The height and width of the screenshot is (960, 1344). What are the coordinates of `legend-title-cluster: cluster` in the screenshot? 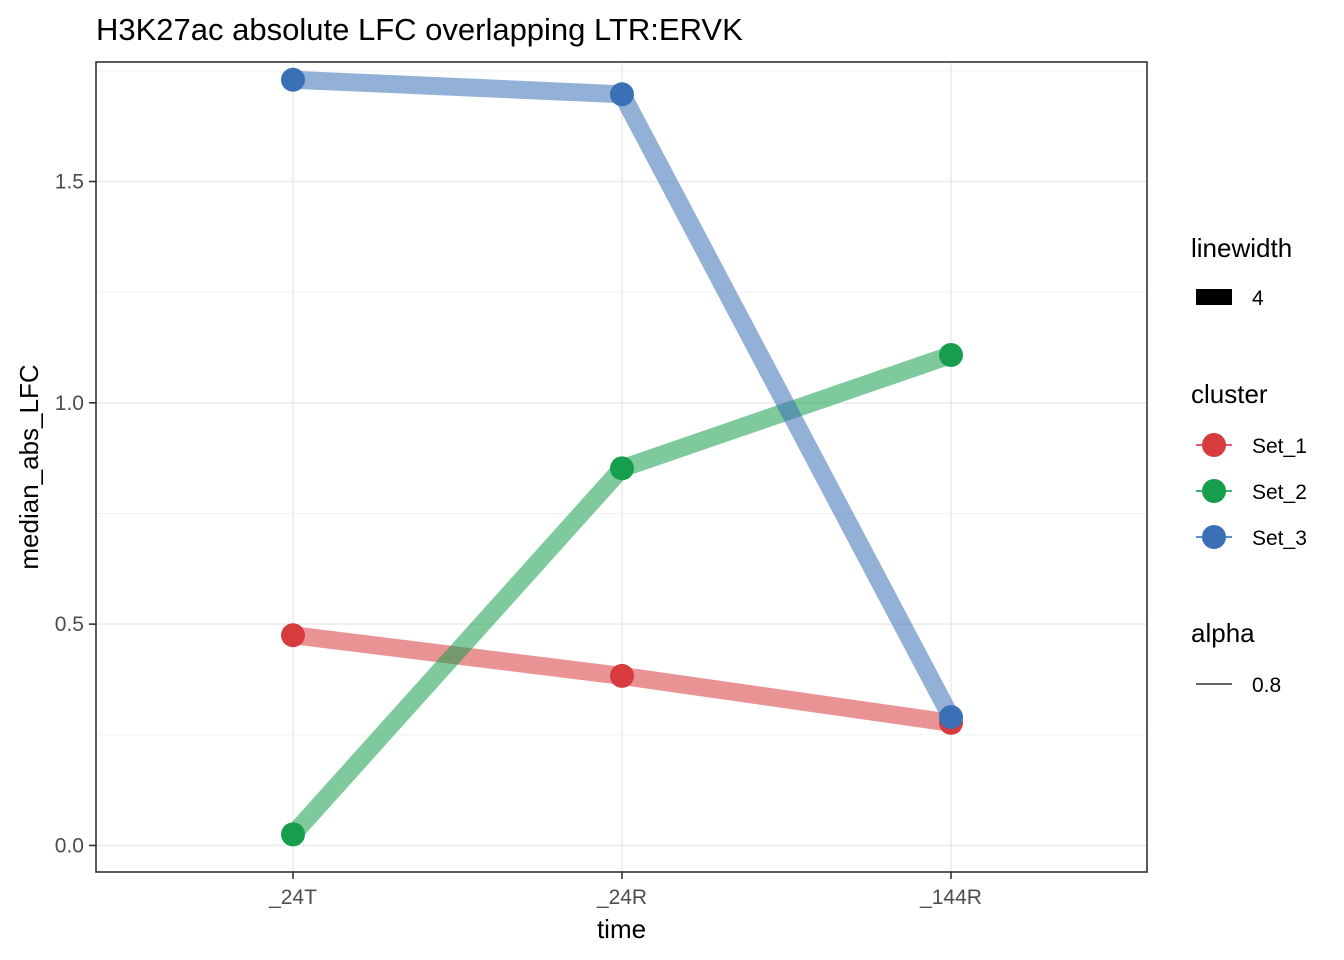 It's located at (1229, 394).